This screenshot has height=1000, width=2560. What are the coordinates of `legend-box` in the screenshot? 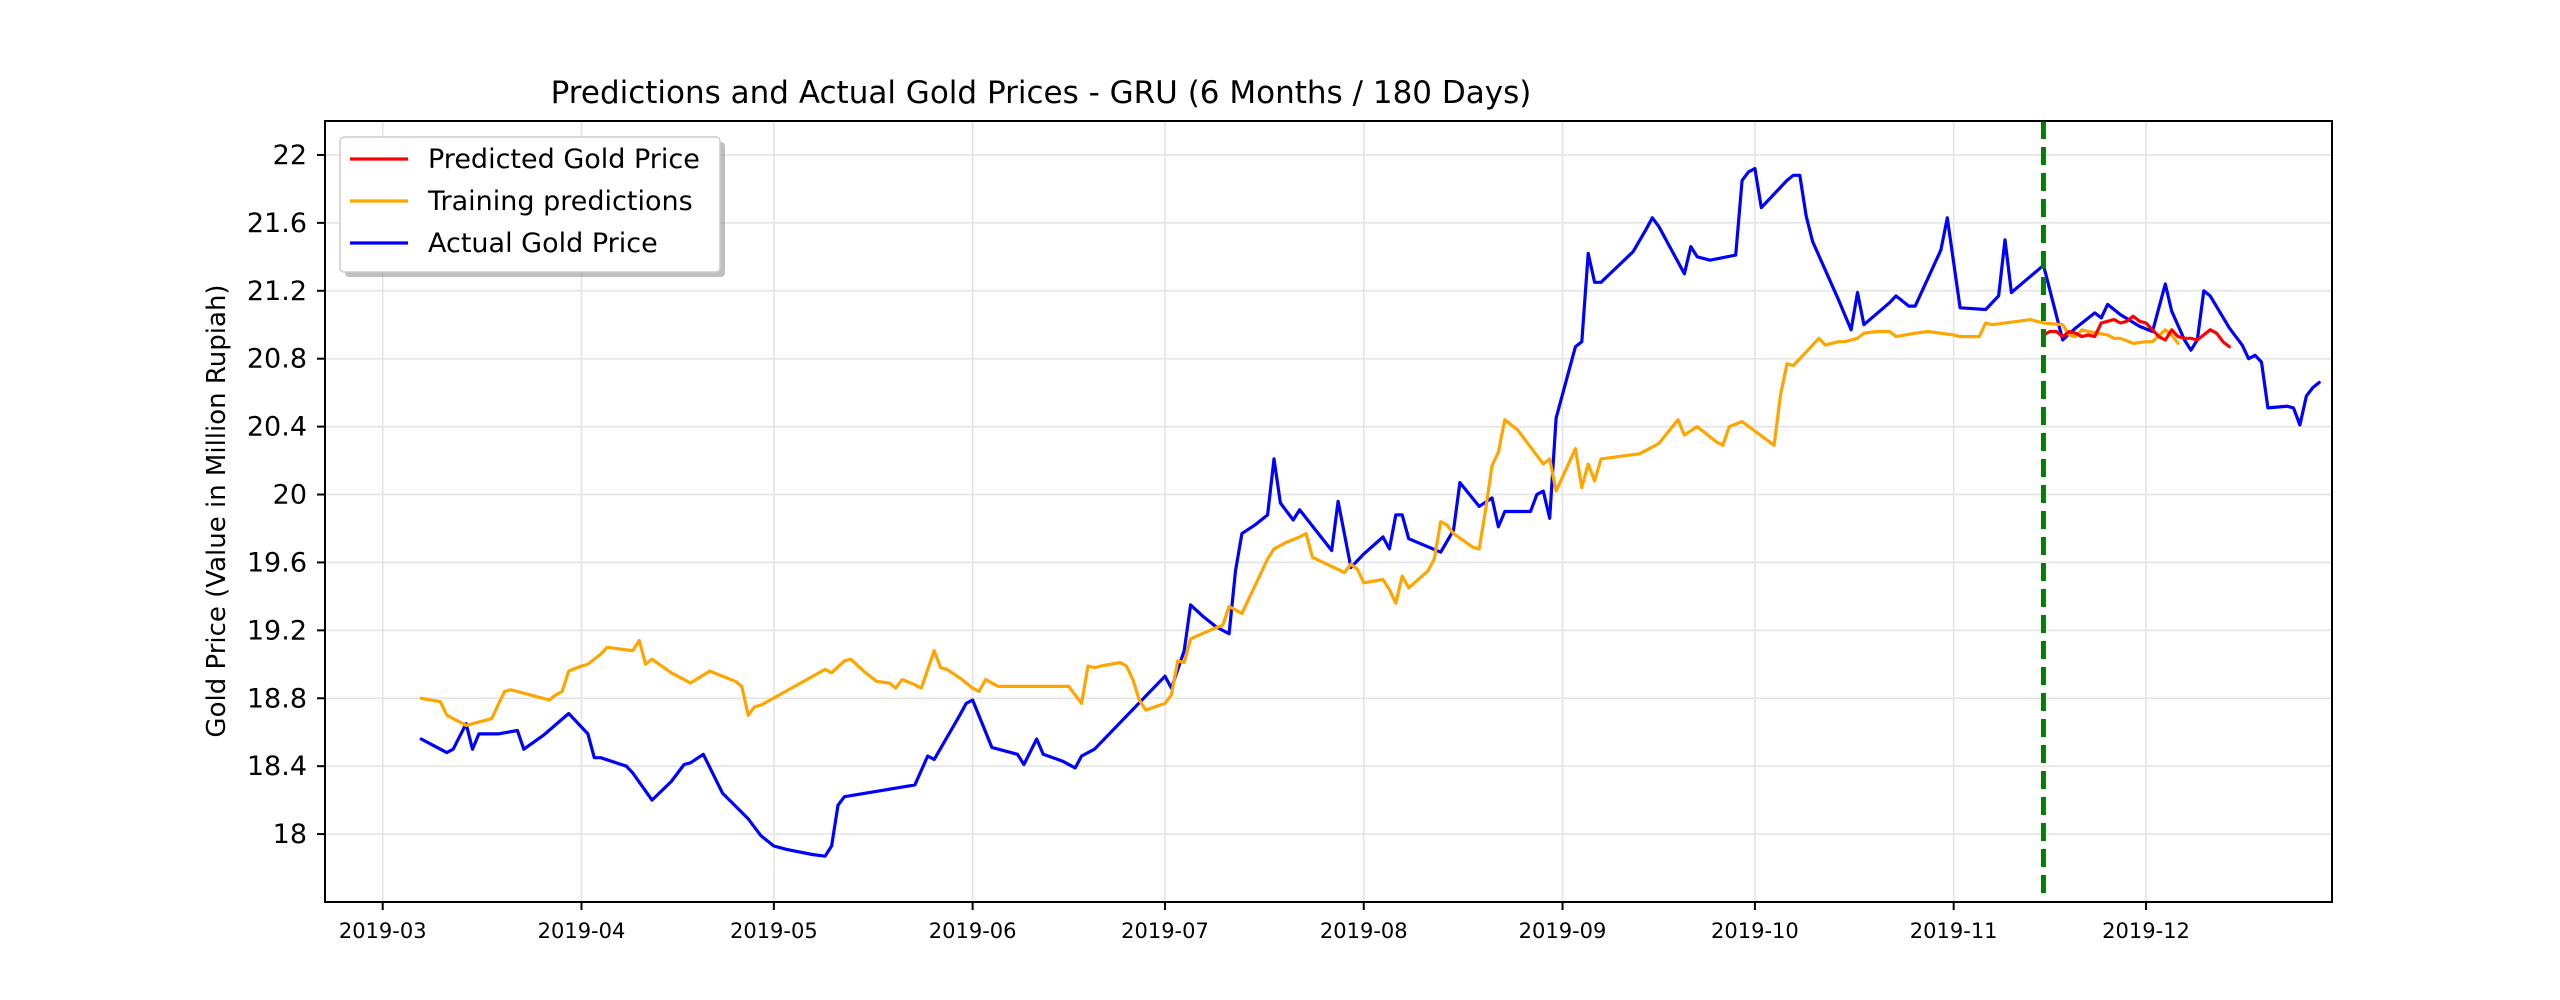 It's located at (530, 204).